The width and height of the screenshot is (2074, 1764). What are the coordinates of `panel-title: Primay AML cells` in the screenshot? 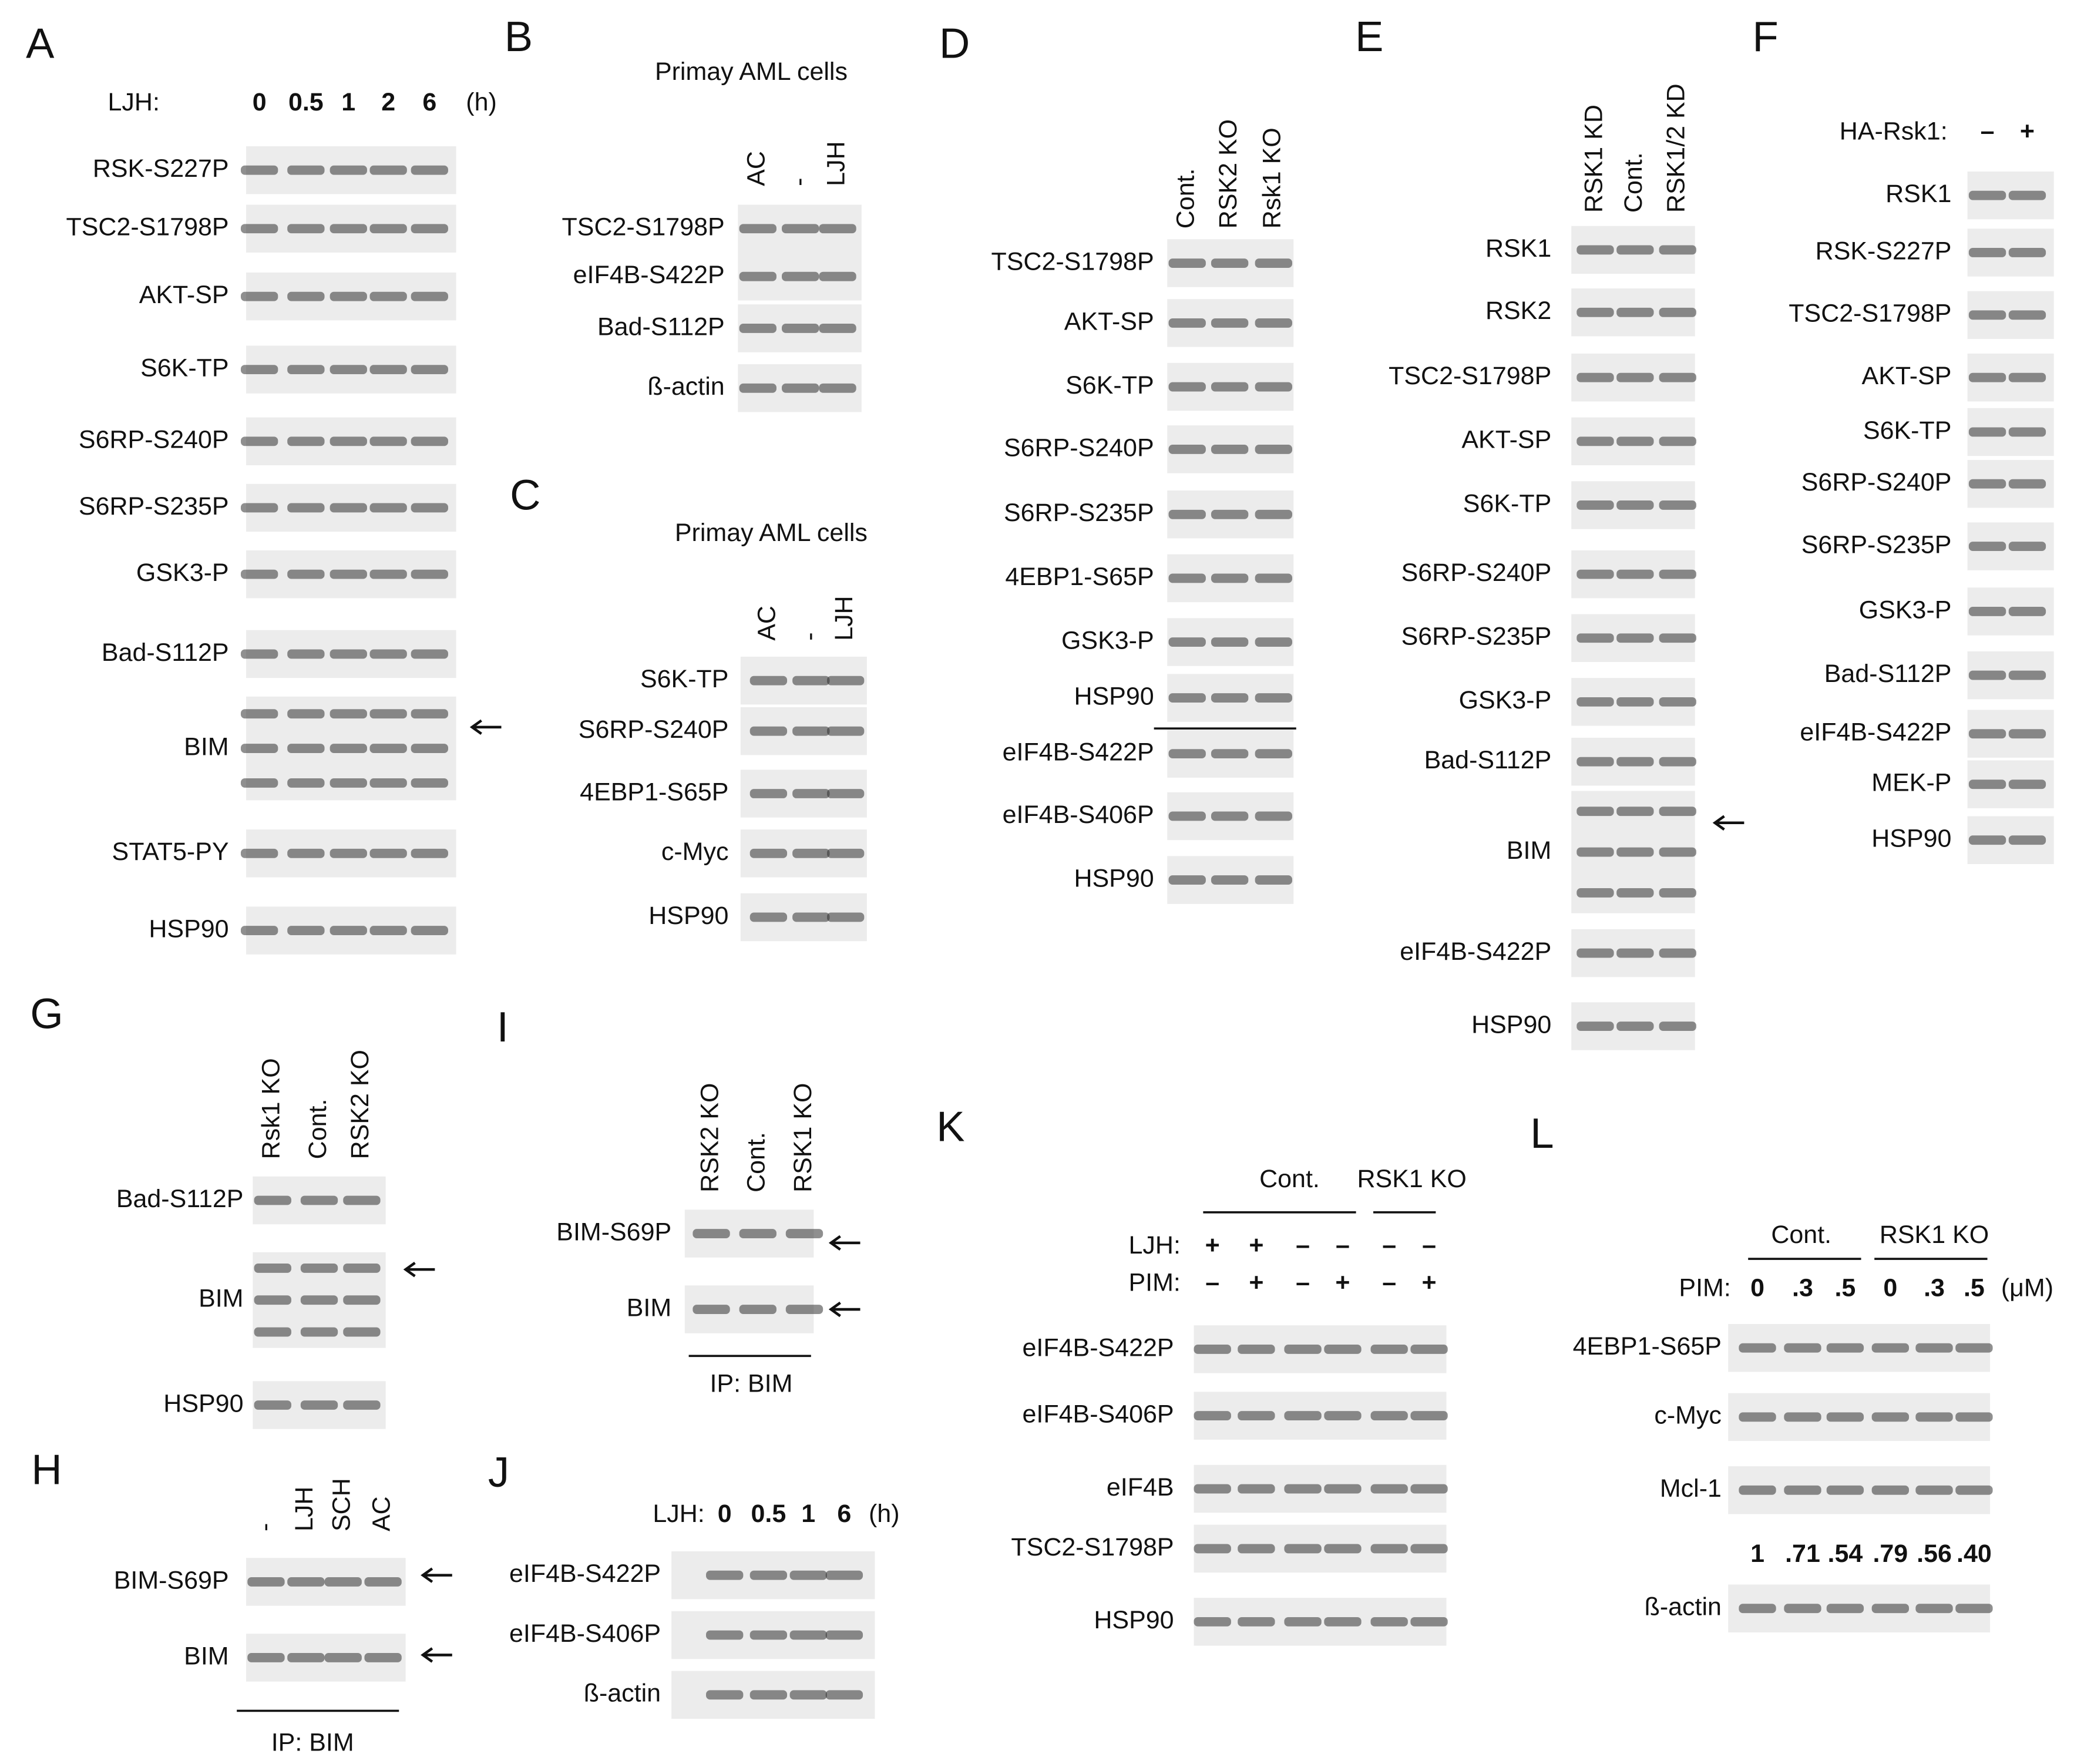 It's located at (751, 72).